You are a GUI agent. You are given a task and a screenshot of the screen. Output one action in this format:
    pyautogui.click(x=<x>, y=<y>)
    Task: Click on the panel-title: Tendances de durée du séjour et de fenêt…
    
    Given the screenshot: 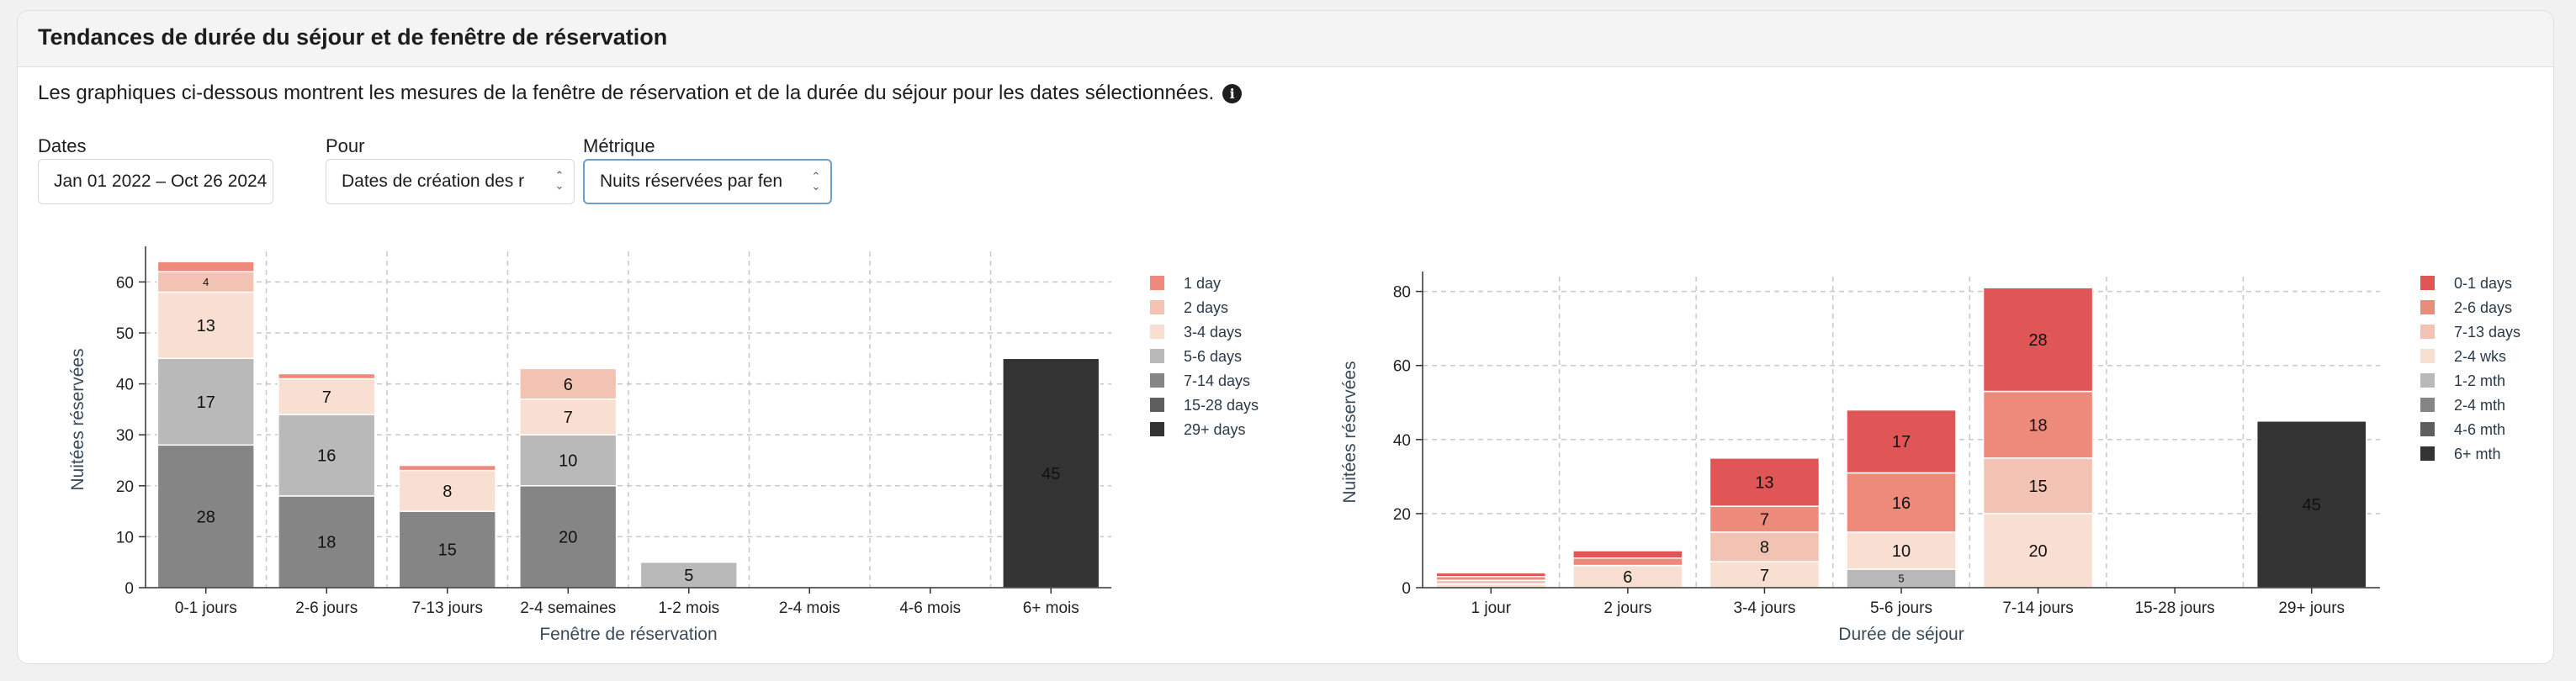 What is the action you would take?
    pyautogui.click(x=353, y=37)
    